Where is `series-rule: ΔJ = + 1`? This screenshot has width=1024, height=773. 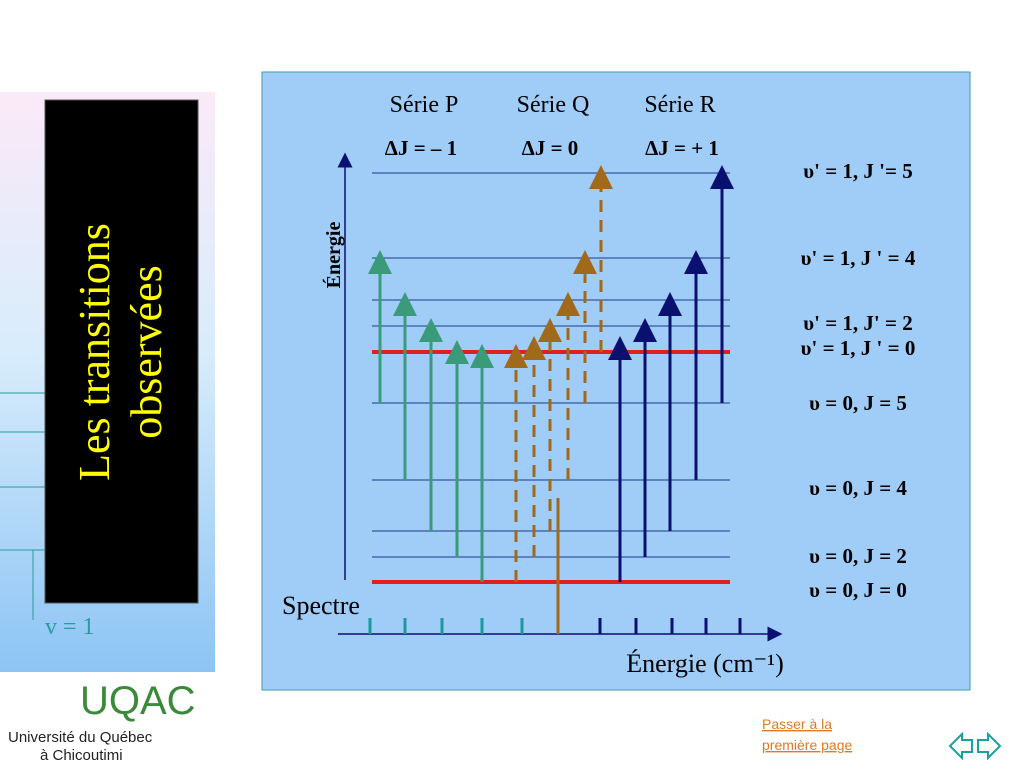 series-rule: ΔJ = + 1 is located at coordinates (682, 148).